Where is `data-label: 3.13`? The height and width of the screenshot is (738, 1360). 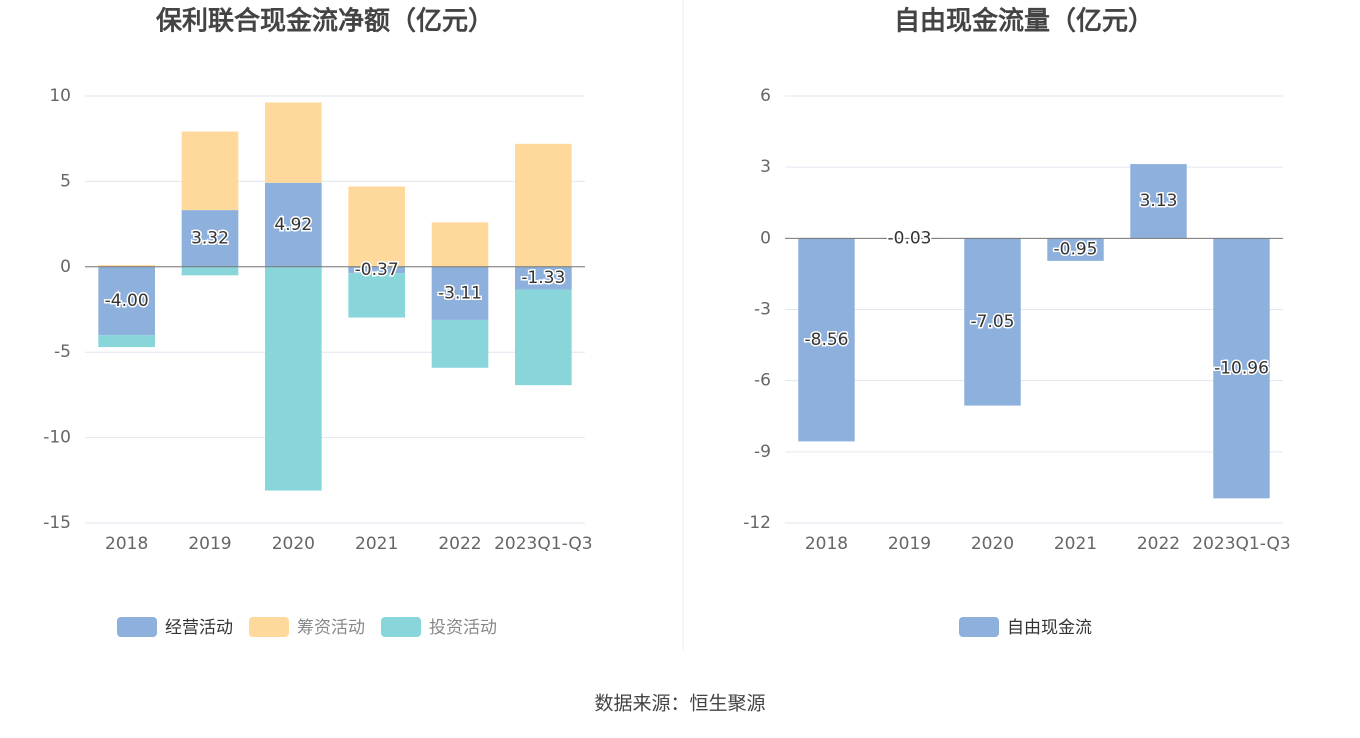 data-label: 3.13 is located at coordinates (1159, 201).